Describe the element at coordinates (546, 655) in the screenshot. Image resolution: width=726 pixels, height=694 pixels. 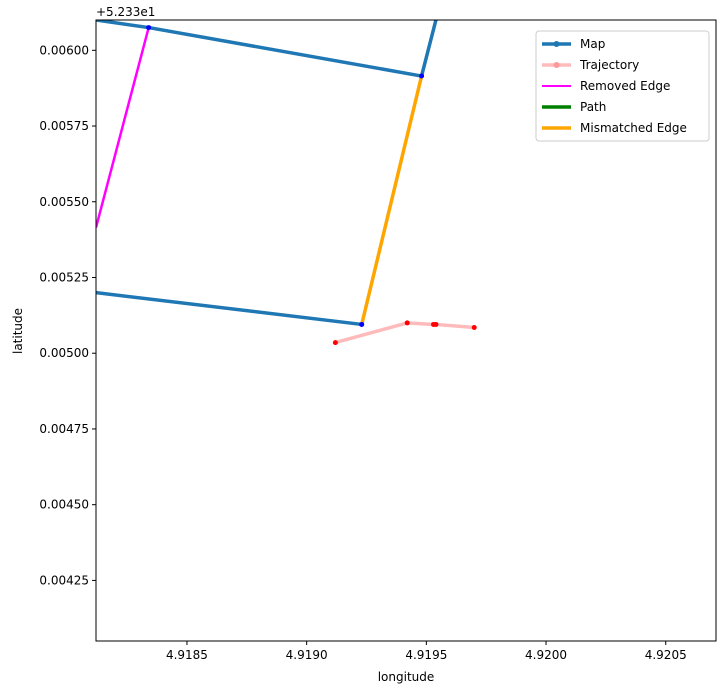
I see `x-tick-label: 4.9200` at that location.